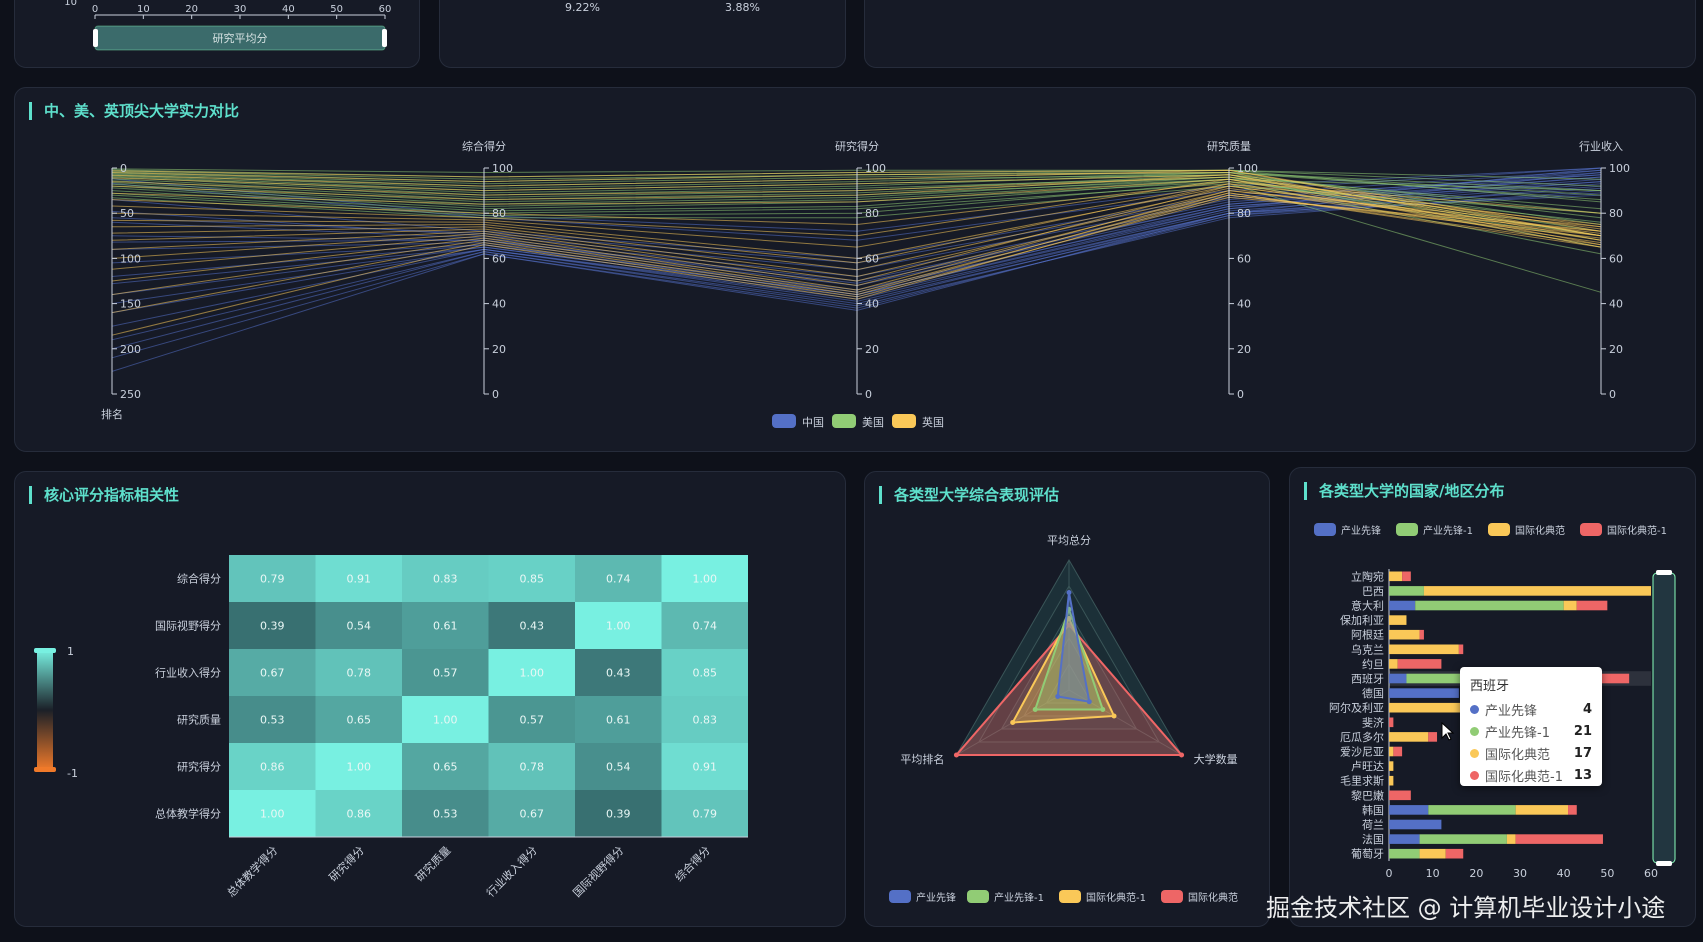  What do you see at coordinates (873, 422) in the screenshot?
I see `legend-label: 美国` at bounding box center [873, 422].